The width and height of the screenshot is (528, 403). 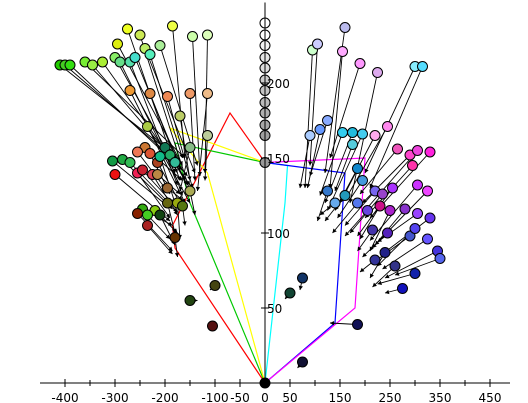 I want to click on x-tick-label-4: -50, so click(x=240, y=397).